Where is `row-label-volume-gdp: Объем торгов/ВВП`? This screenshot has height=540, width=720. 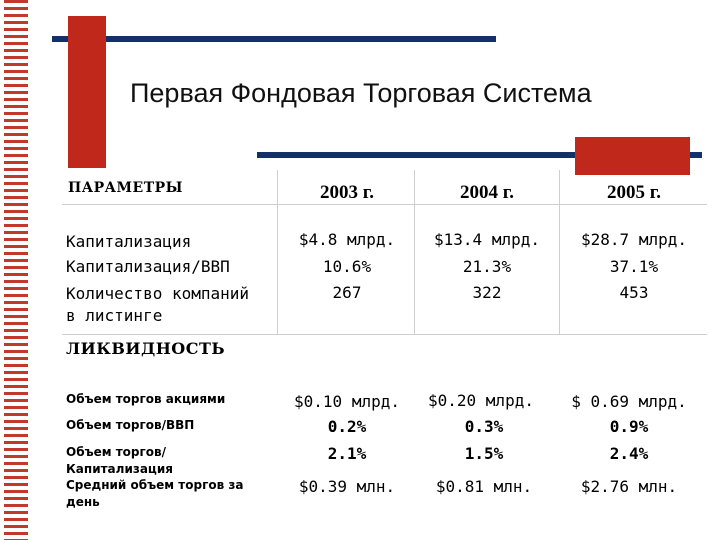
row-label-volume-gdp: Объем торгов/ВВП is located at coordinates (130, 425).